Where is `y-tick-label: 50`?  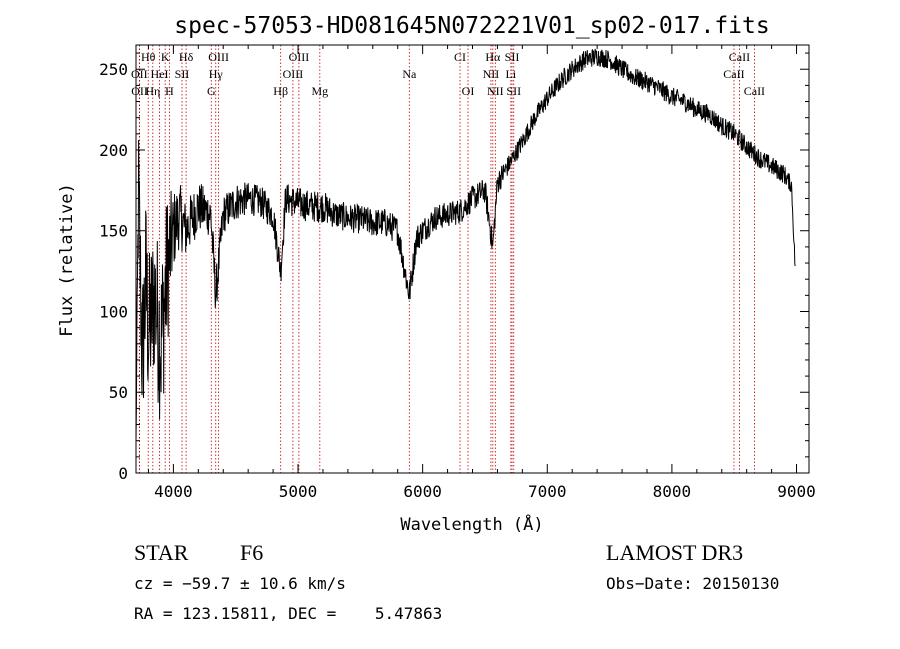
y-tick-label: 50 is located at coordinates (118, 392).